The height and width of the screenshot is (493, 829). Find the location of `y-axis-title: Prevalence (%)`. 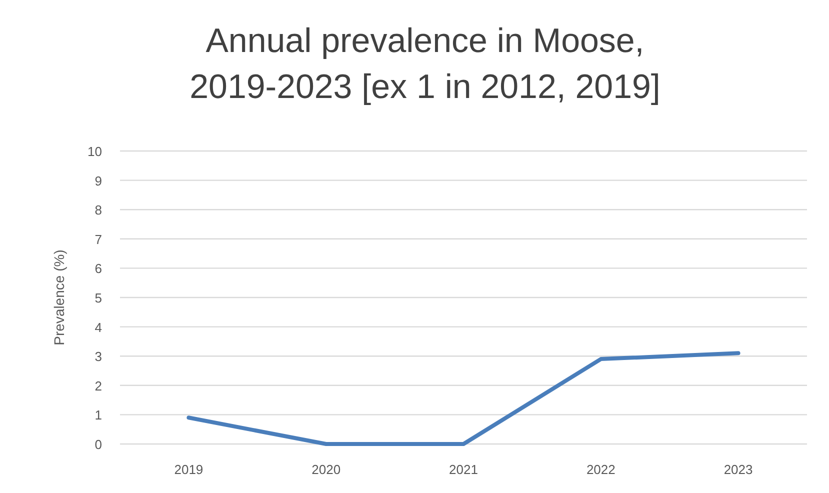

y-axis-title: Prevalence (%) is located at coordinates (59, 298).